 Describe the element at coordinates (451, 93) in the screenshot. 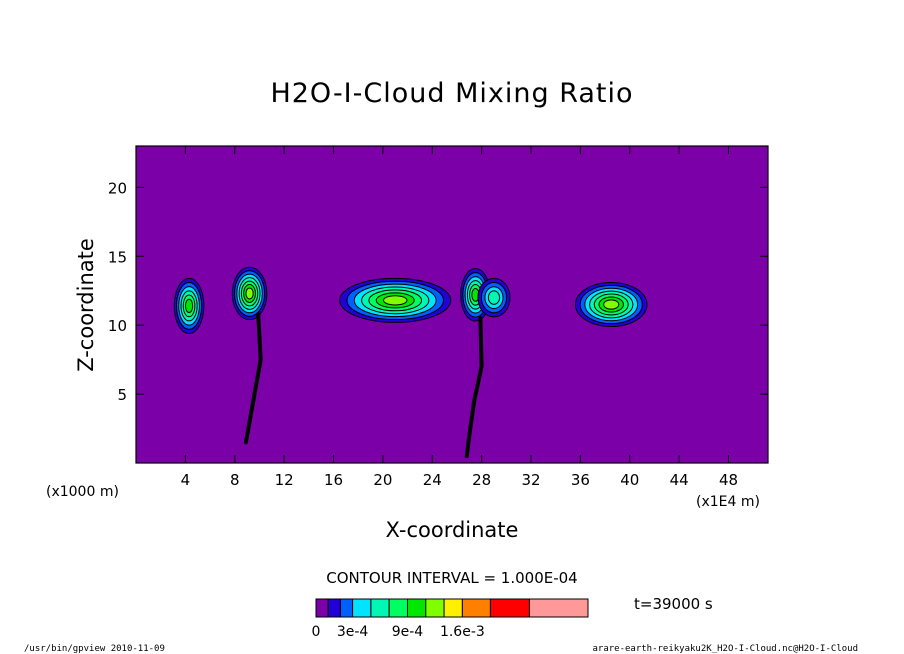

I see `chart-title: H2O-I-Cloud Mixing Ratio` at that location.